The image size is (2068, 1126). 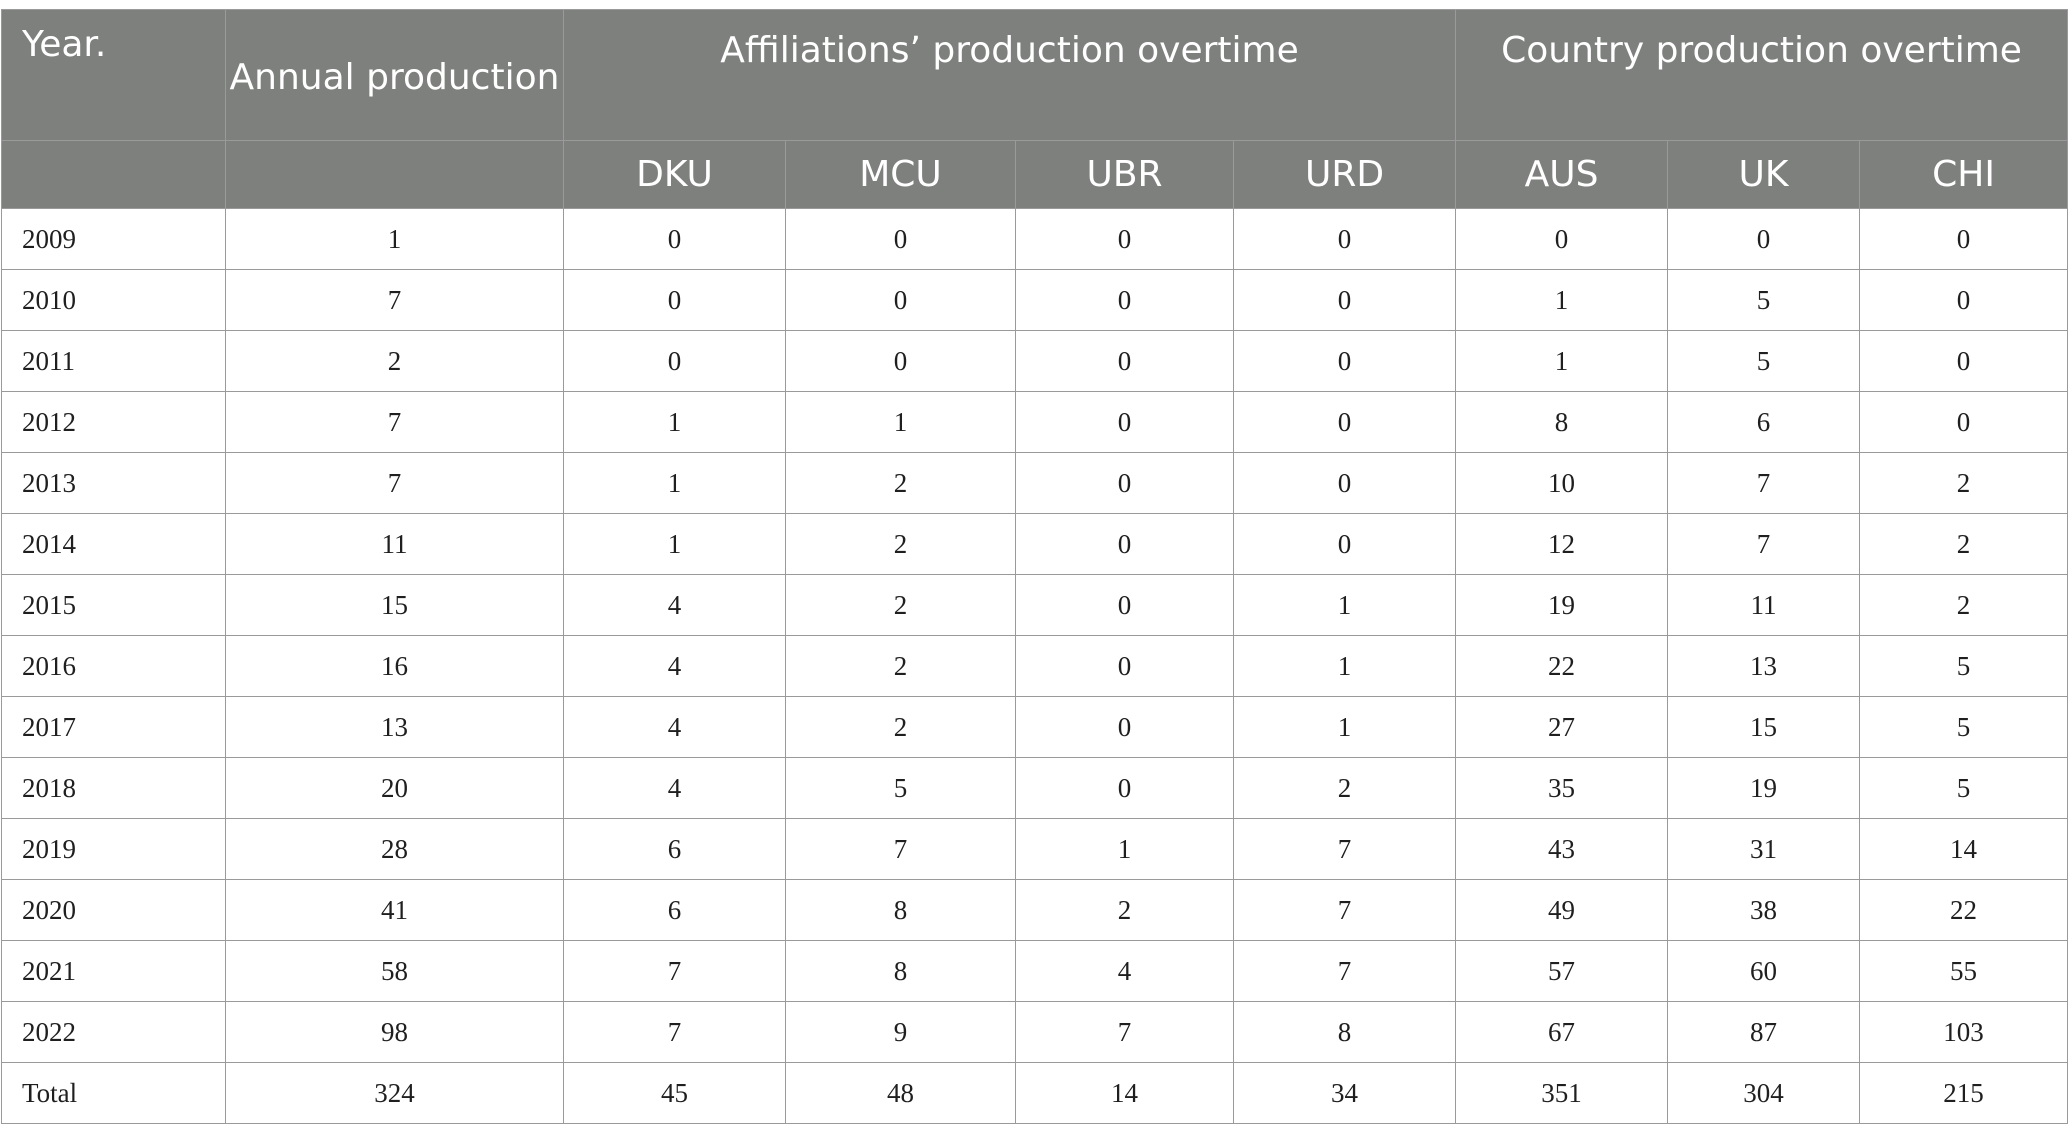 I want to click on cell-aus: 10, so click(x=1562, y=483).